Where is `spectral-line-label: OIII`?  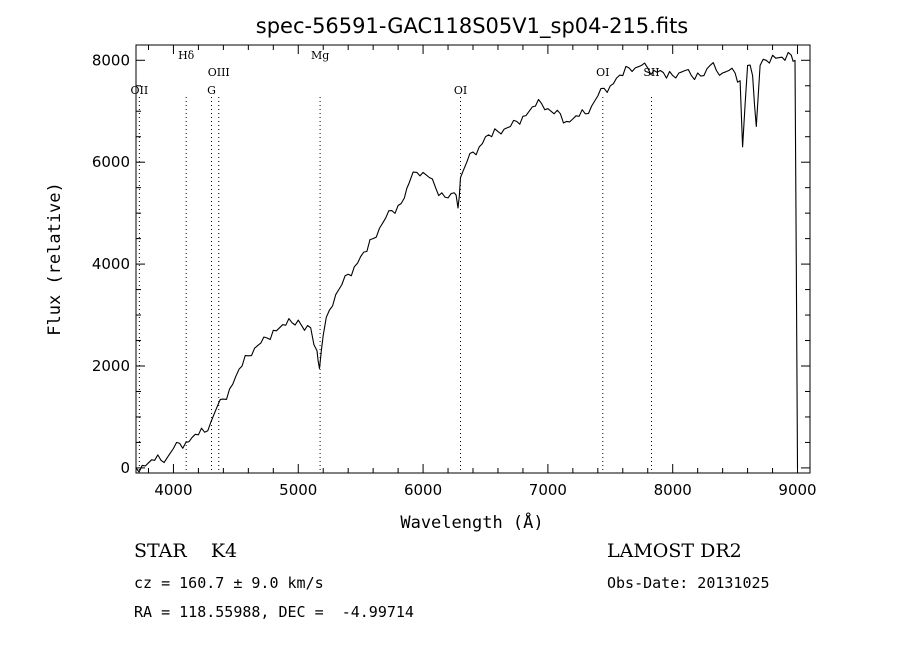
spectral-line-label: OIII is located at coordinates (219, 72).